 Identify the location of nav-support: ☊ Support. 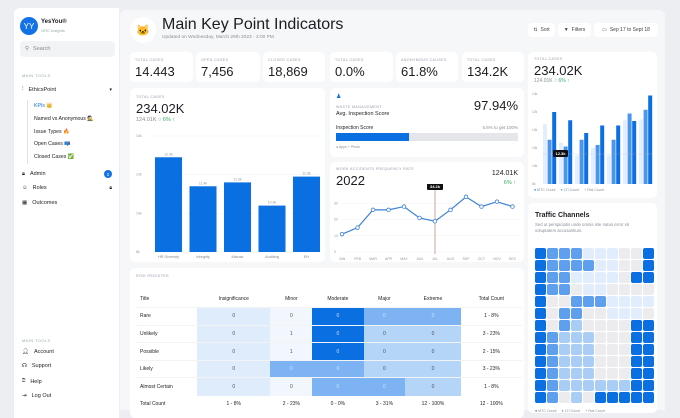
(36, 366).